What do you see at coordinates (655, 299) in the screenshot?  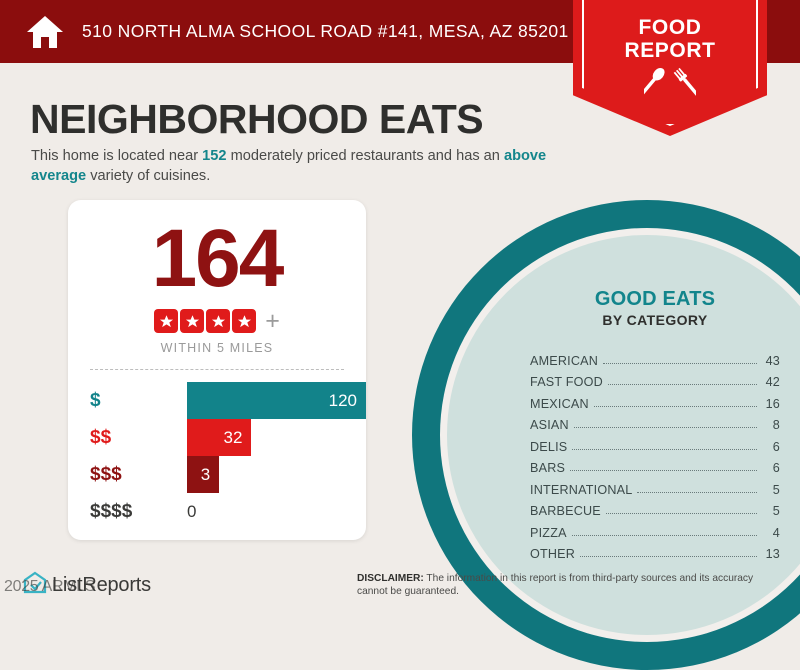 I see `good-eats-title: GOOD EATS` at bounding box center [655, 299].